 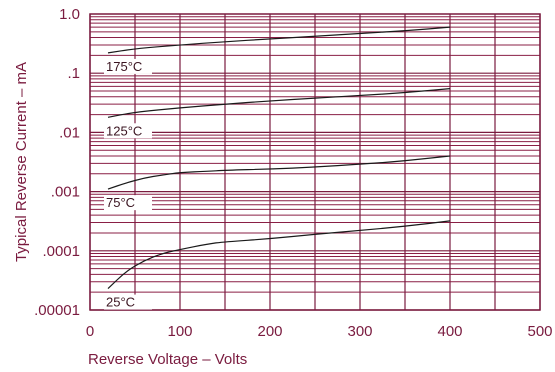 What do you see at coordinates (179, 331) in the screenshot?
I see `x-tick-label: 100` at bounding box center [179, 331].